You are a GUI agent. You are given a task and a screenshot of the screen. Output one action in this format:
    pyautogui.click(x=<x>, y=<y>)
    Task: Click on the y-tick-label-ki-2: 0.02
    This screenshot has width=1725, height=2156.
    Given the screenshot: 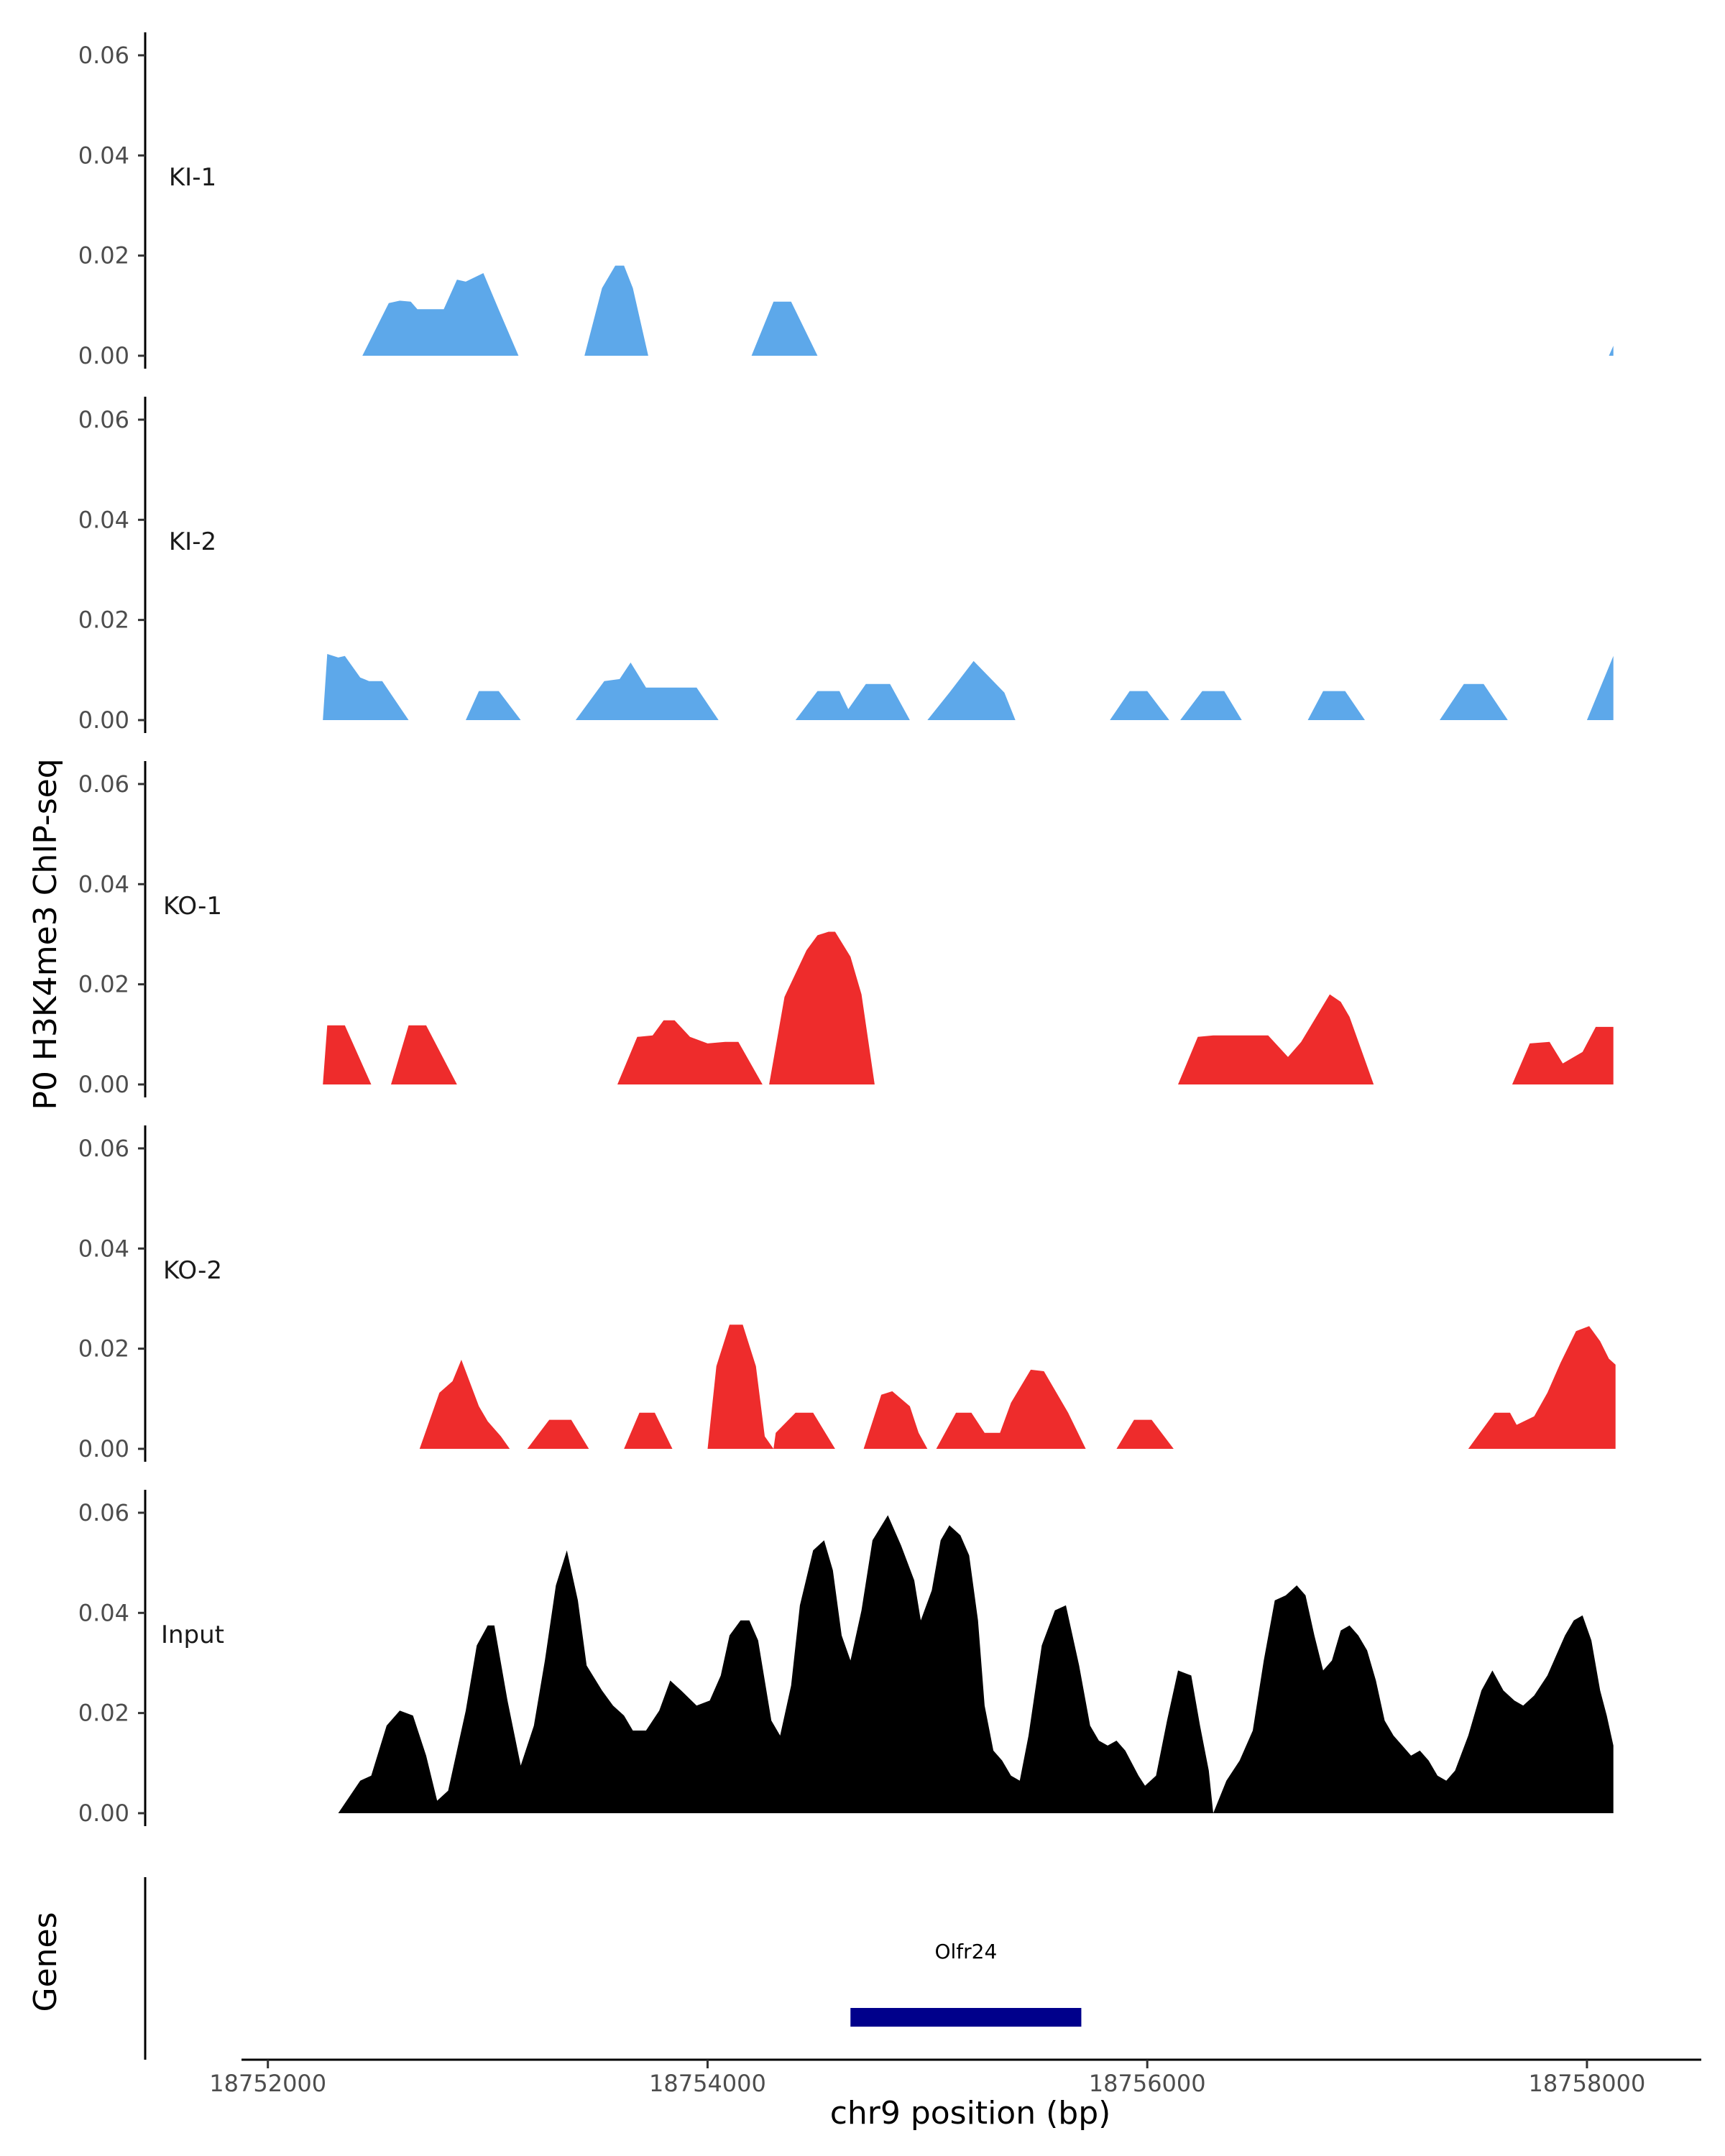 What is the action you would take?
    pyautogui.click(x=103, y=620)
    